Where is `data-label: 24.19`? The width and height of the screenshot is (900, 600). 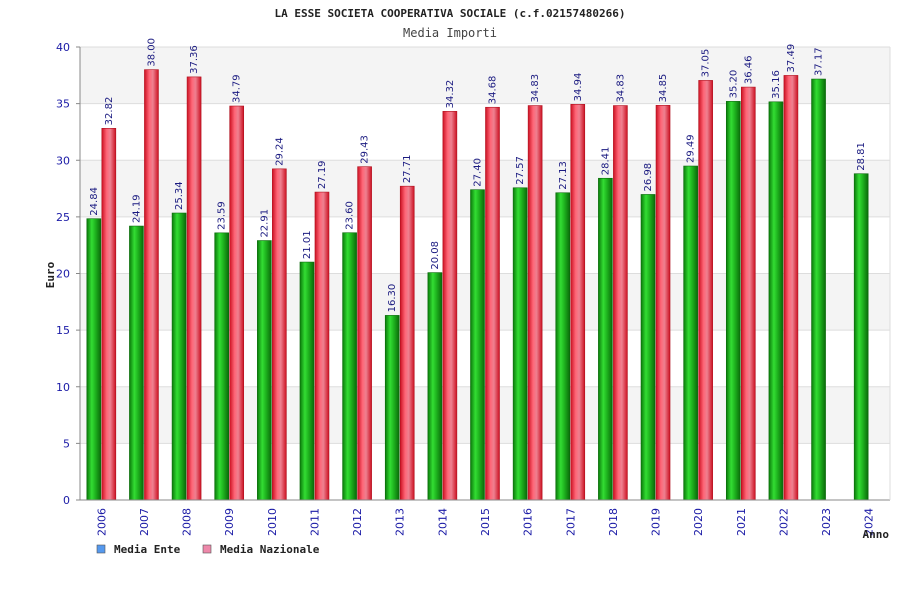 data-label: 24.19 is located at coordinates (136, 208).